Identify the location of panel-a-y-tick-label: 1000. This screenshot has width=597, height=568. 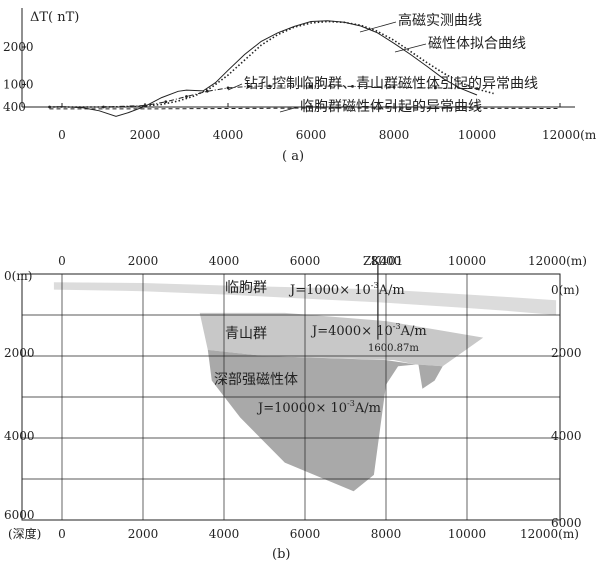
(18, 85).